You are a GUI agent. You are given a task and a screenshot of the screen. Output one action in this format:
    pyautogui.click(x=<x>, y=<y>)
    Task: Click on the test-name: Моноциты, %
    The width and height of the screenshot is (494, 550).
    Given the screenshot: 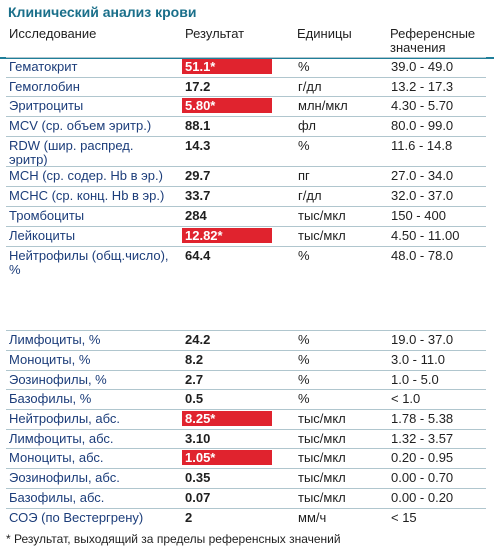 What is the action you would take?
    pyautogui.click(x=50, y=359)
    